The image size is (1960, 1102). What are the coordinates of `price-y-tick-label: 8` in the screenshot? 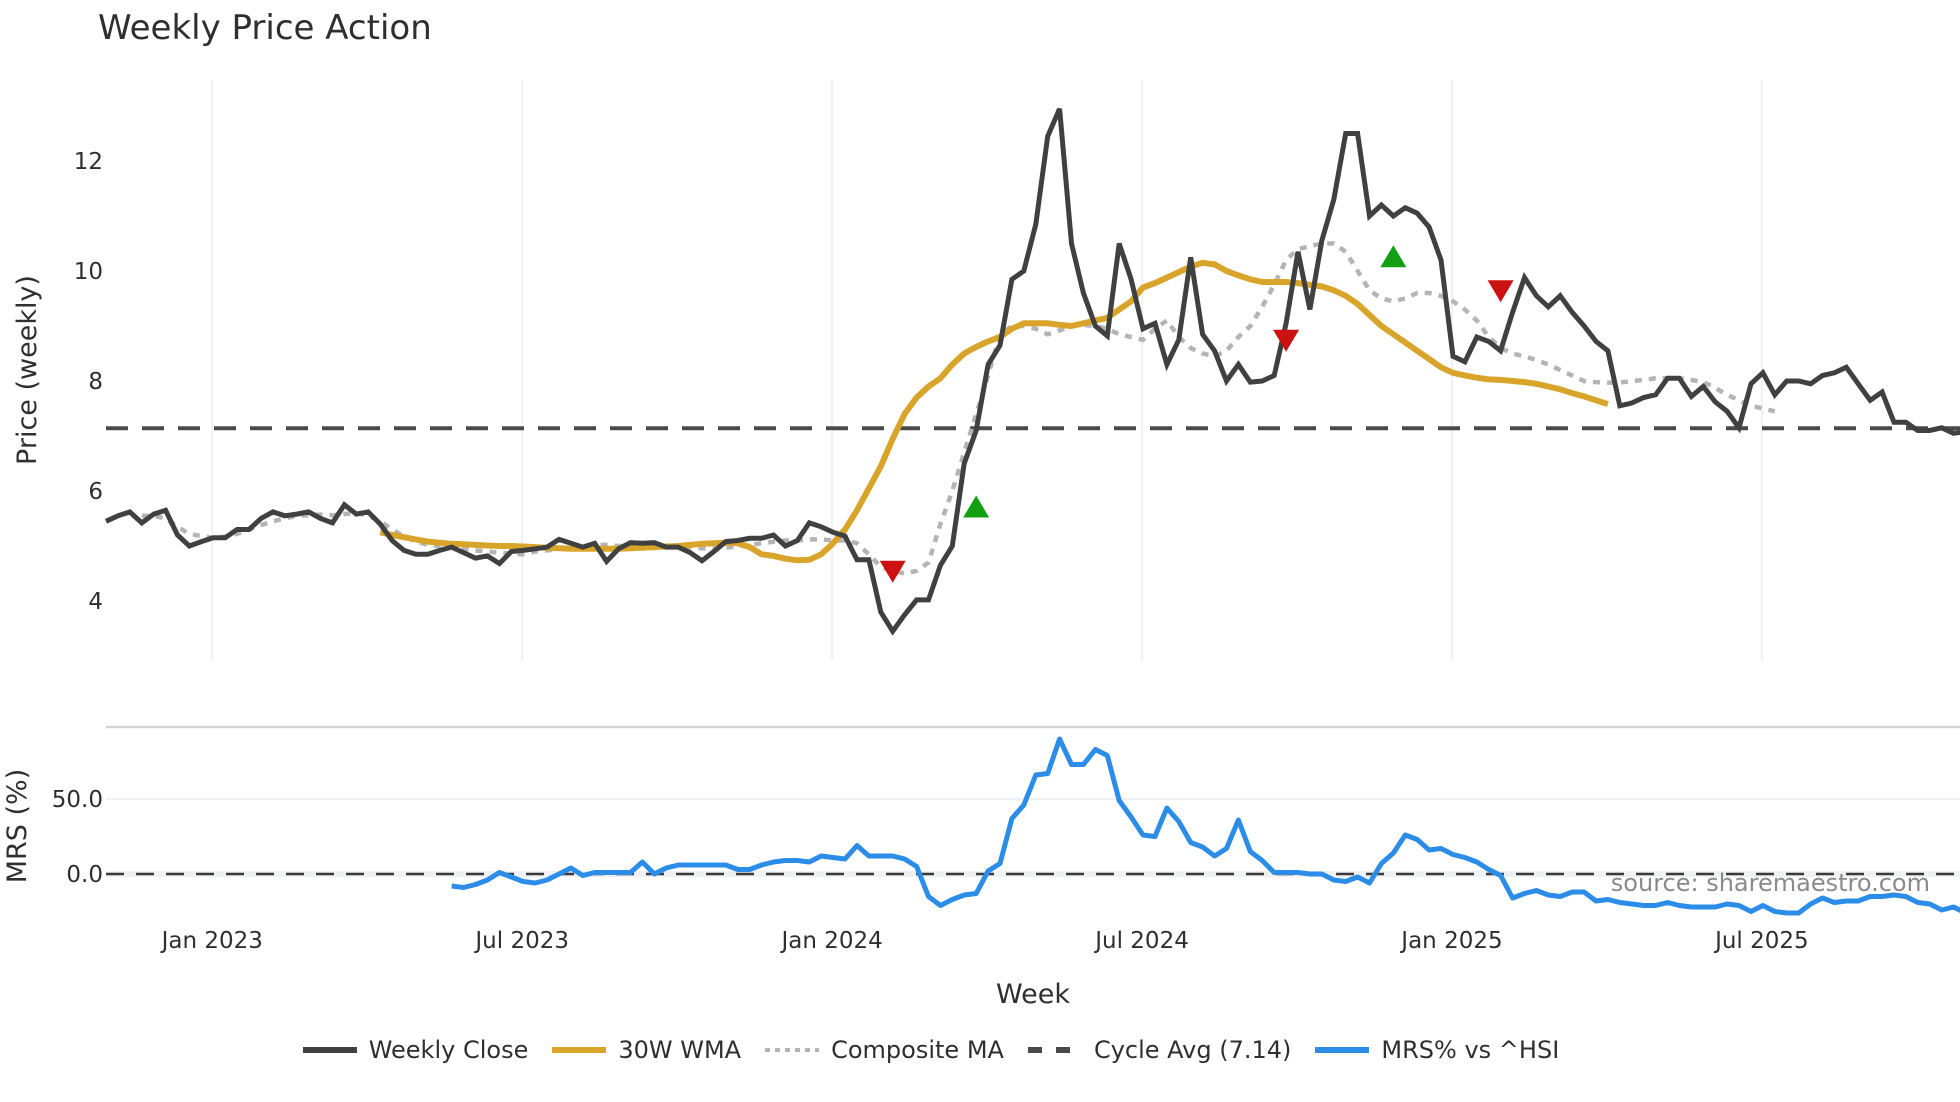 It's located at (95, 382).